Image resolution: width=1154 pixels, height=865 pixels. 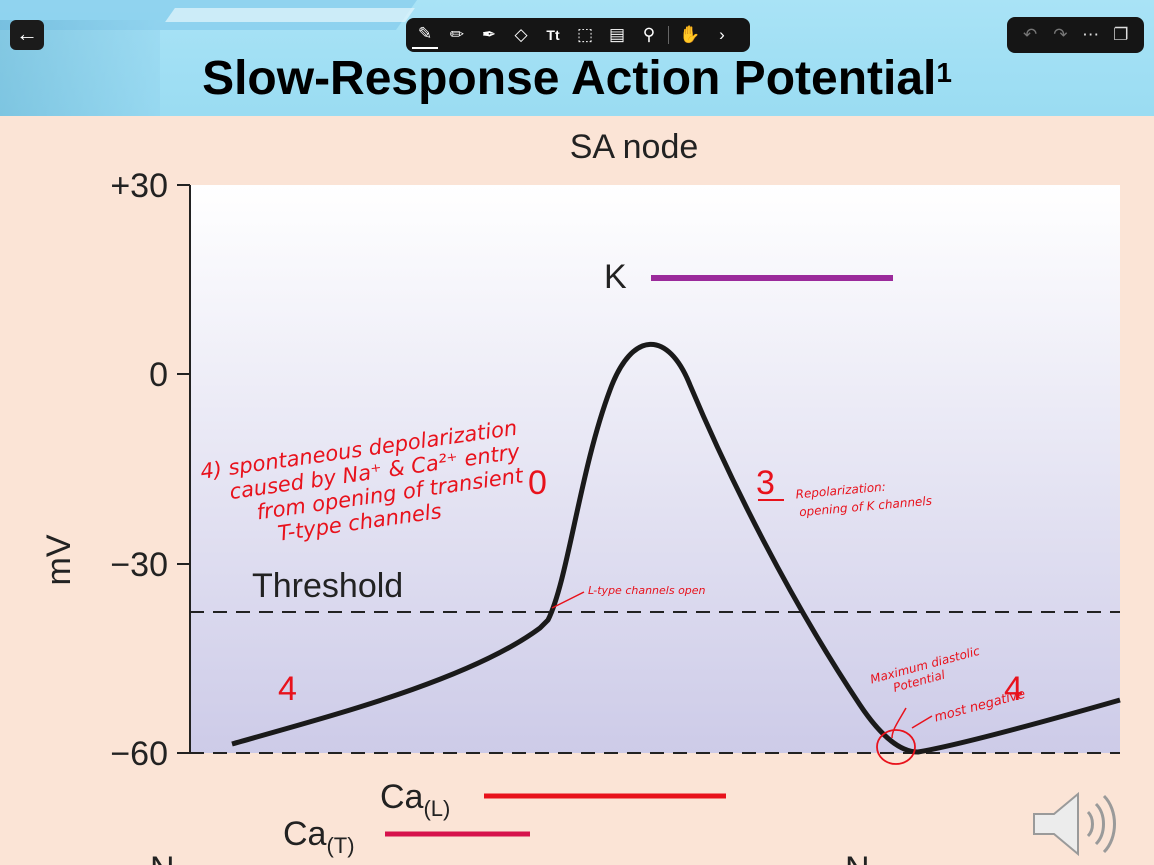 I want to click on y-tick-label: 0, so click(x=158, y=375).